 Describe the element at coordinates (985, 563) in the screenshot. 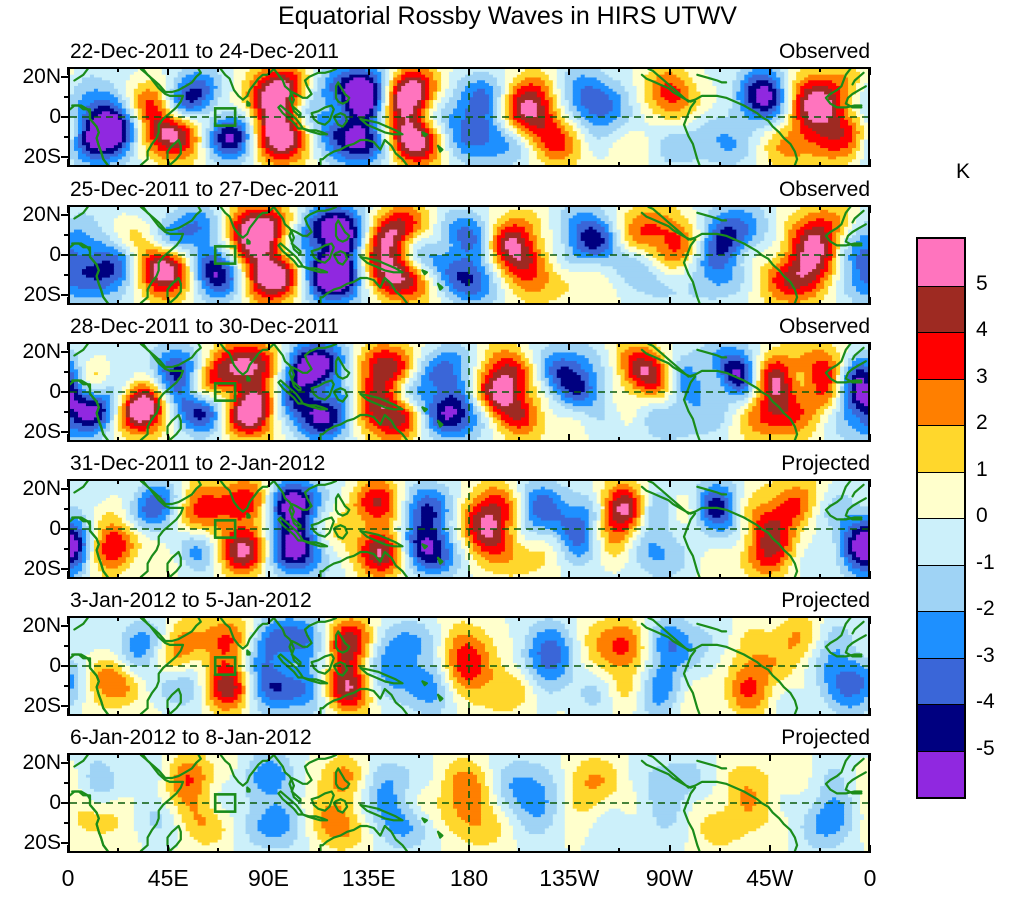

I see `colorbar-tick--1: -1` at that location.